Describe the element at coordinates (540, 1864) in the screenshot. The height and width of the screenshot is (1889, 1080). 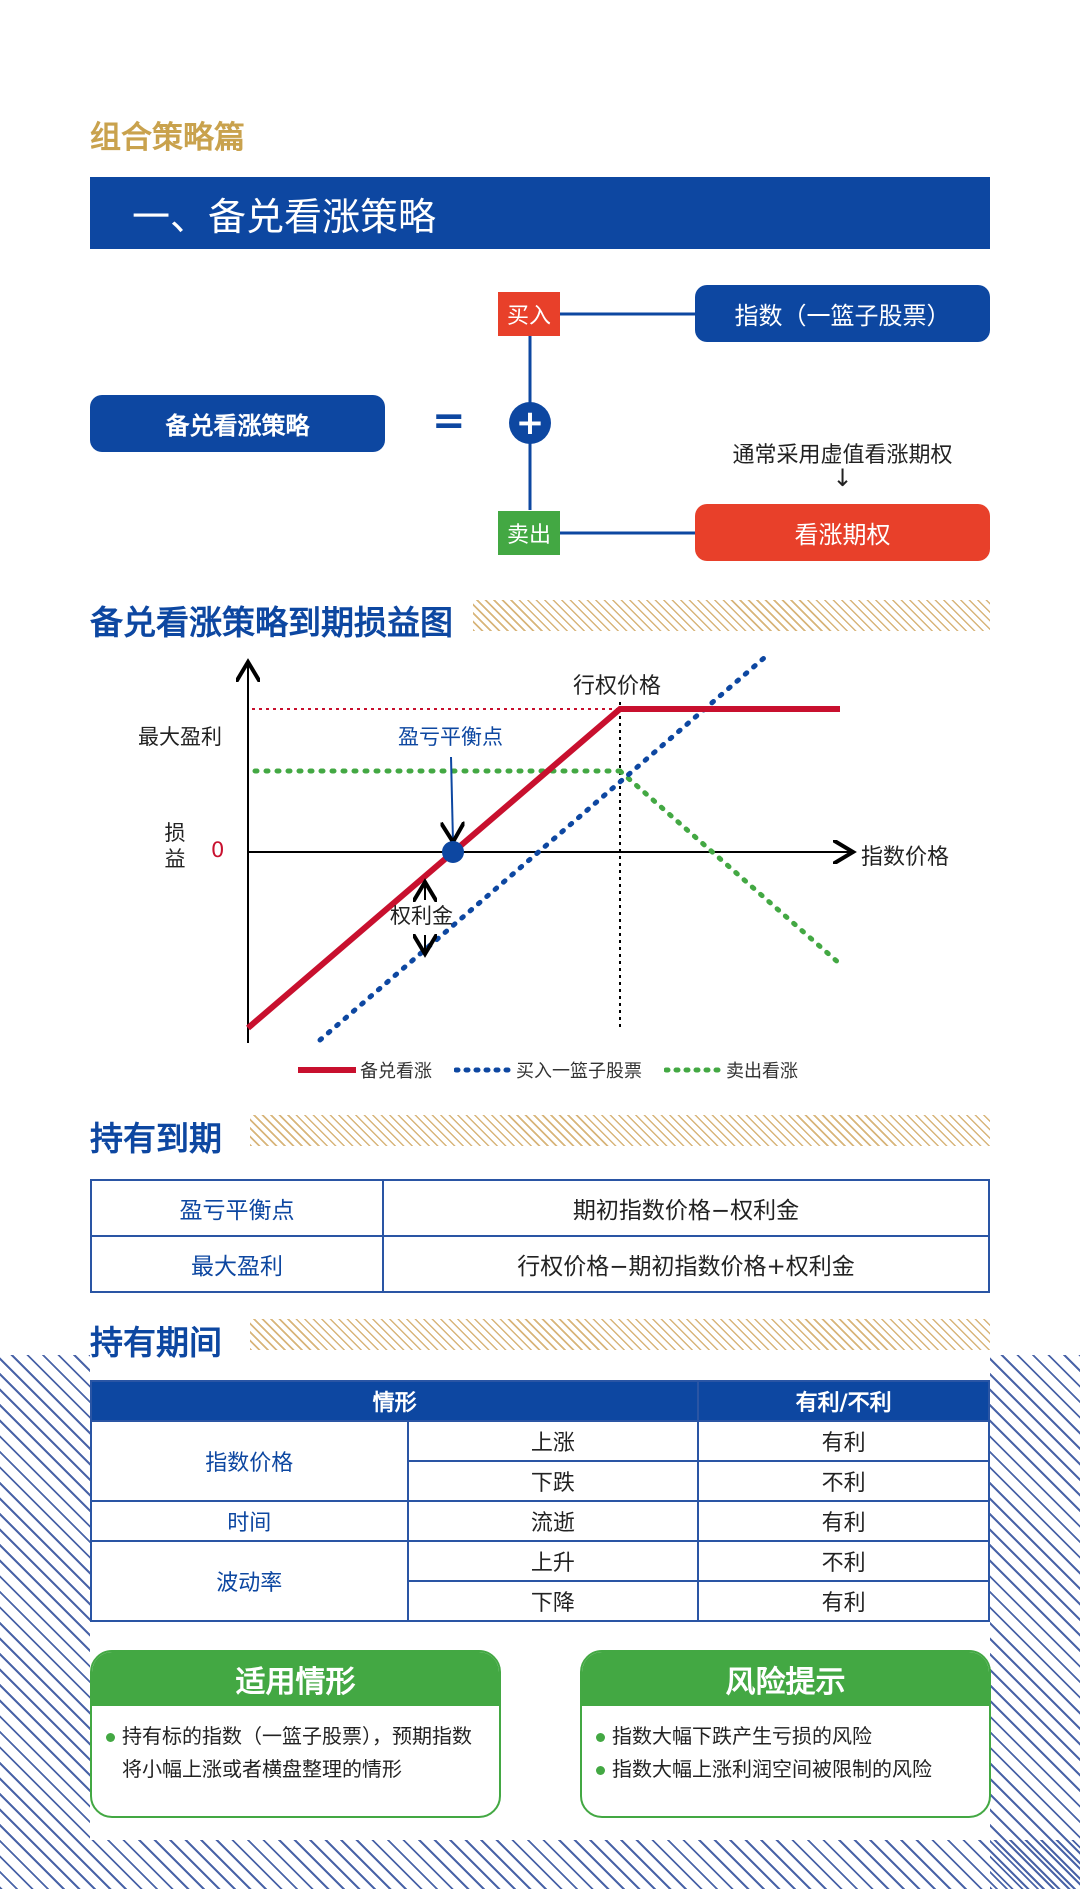
I see `background-hatch-bottom` at that location.